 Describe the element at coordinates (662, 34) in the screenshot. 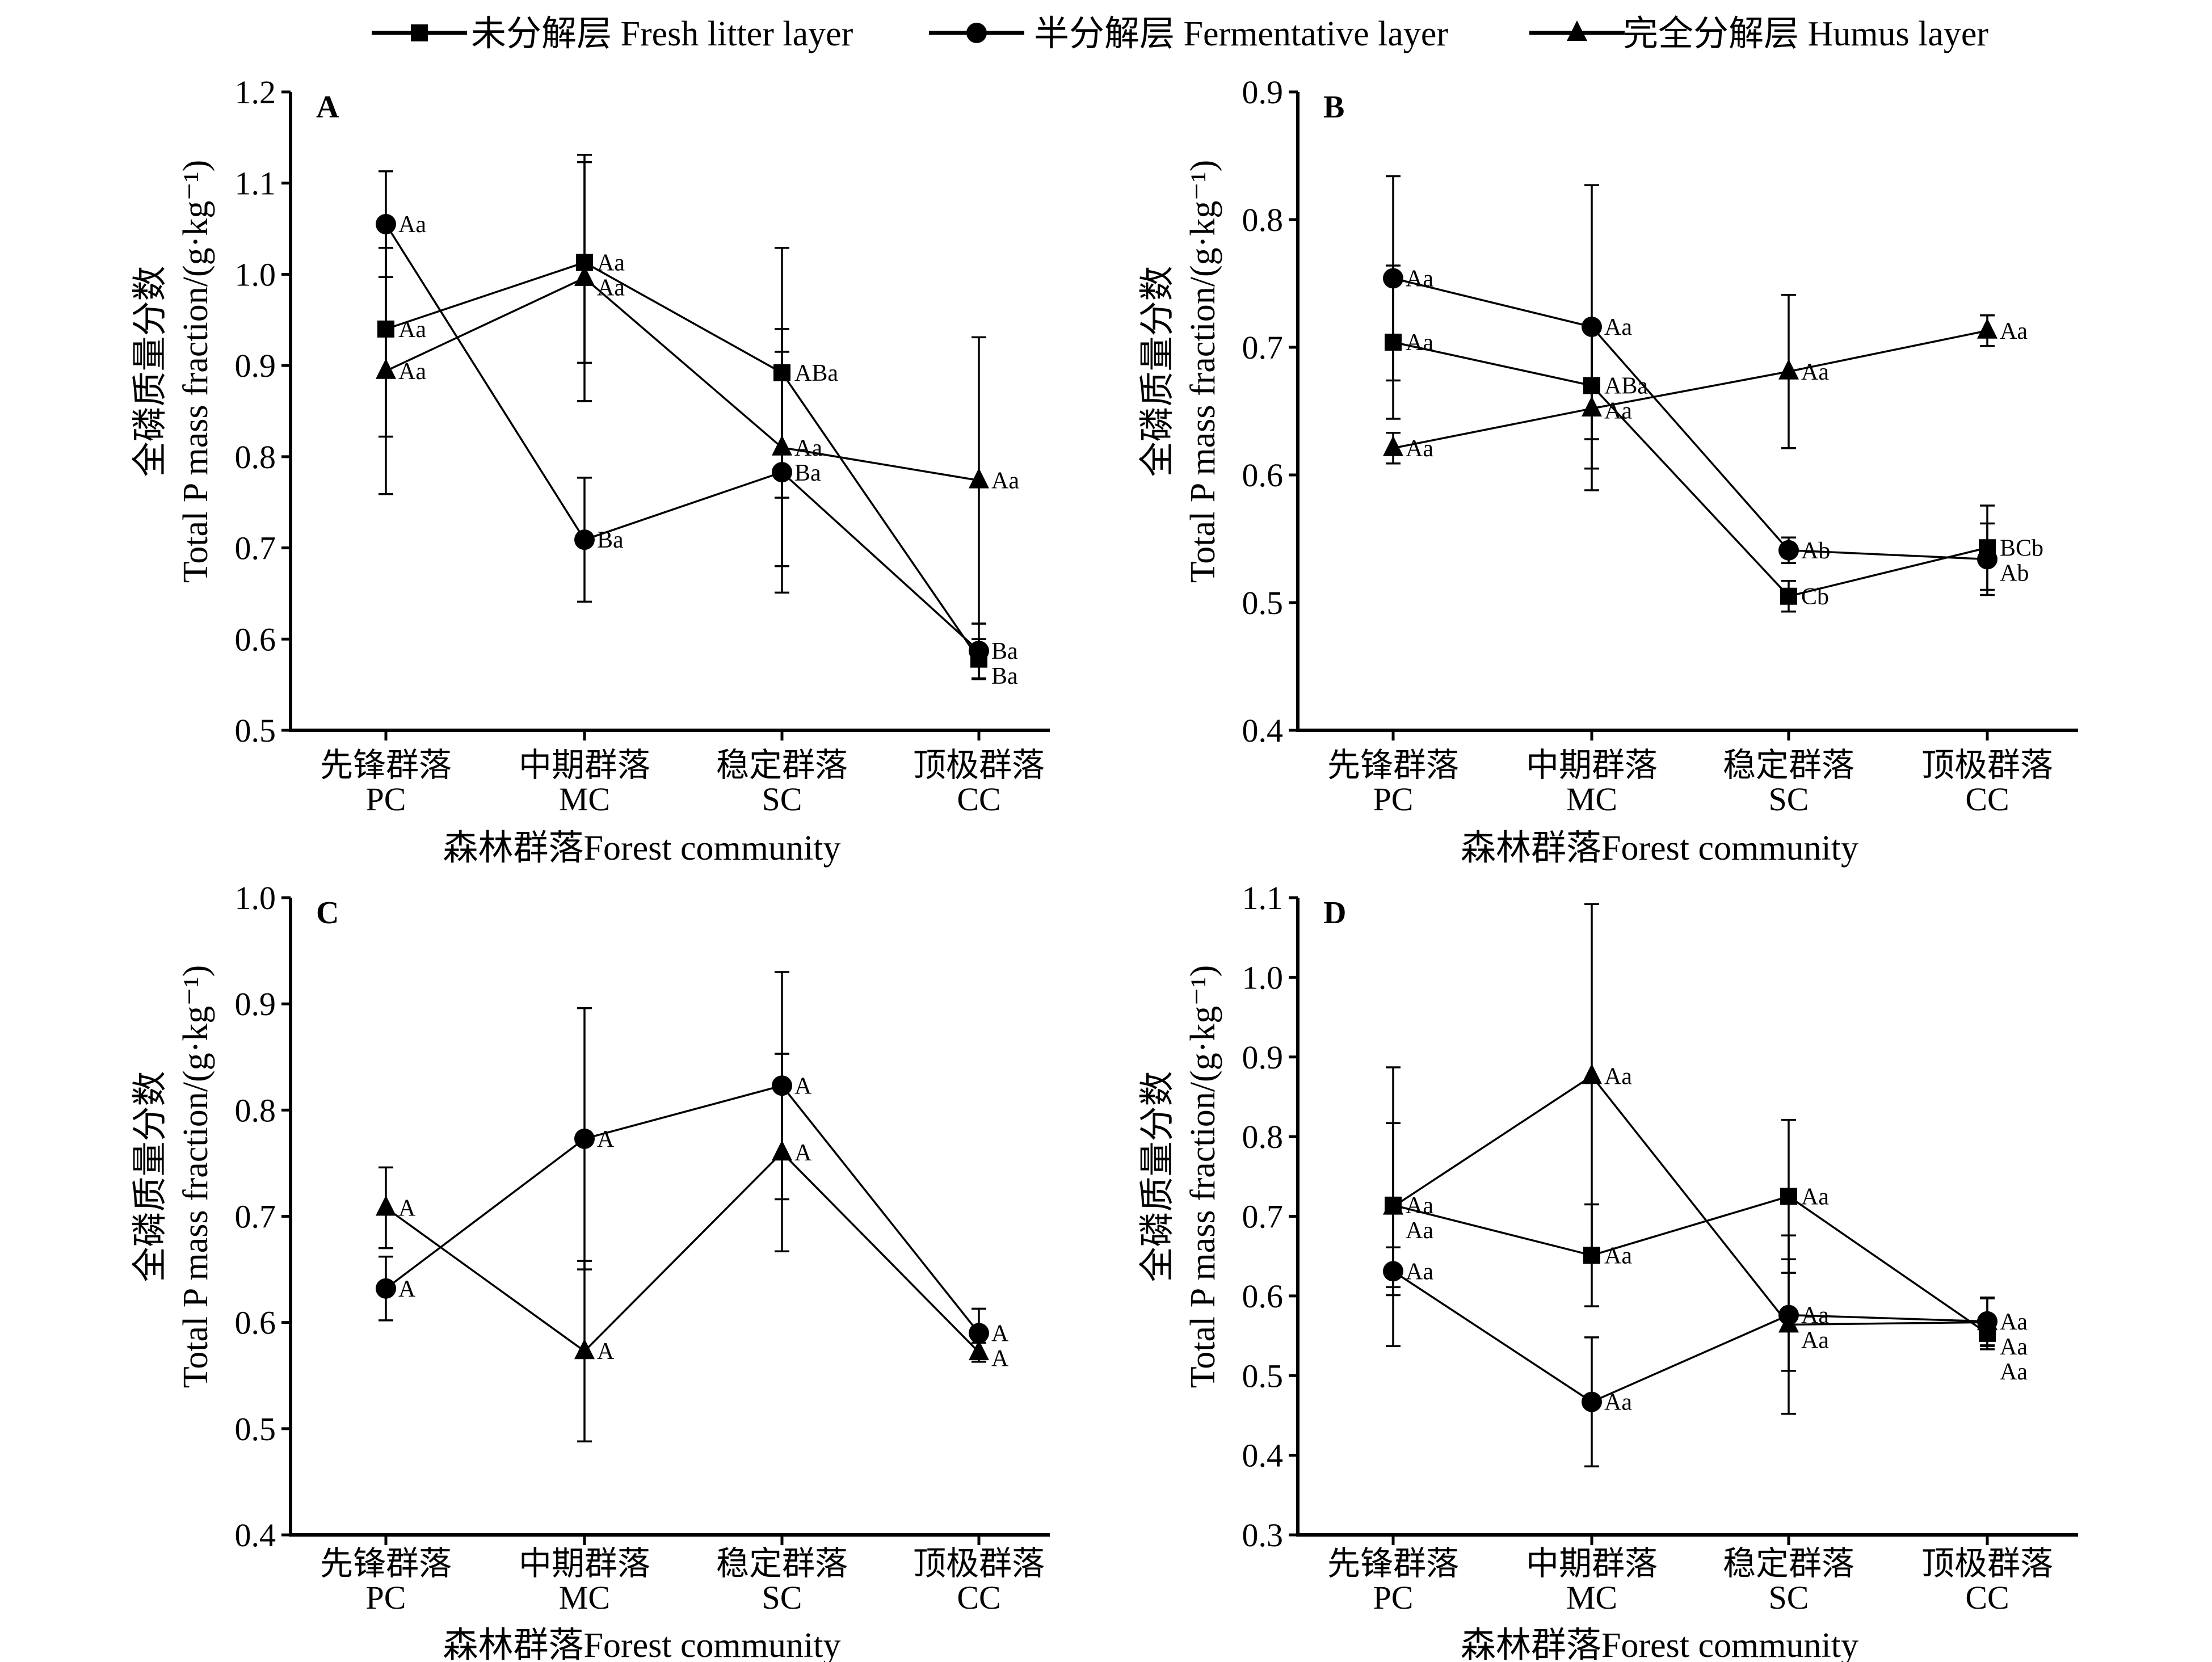

I see `legend-label: 未分解层 Fresh litter layer` at that location.